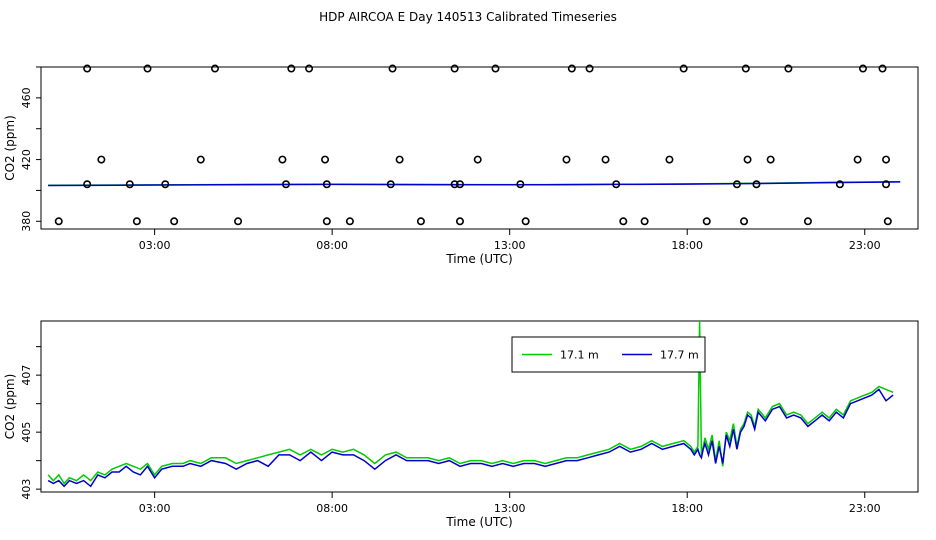 This screenshot has height=540, width=936. What do you see at coordinates (26, 221) in the screenshot?
I see `y-tick-label-0-0: 380` at bounding box center [26, 221].